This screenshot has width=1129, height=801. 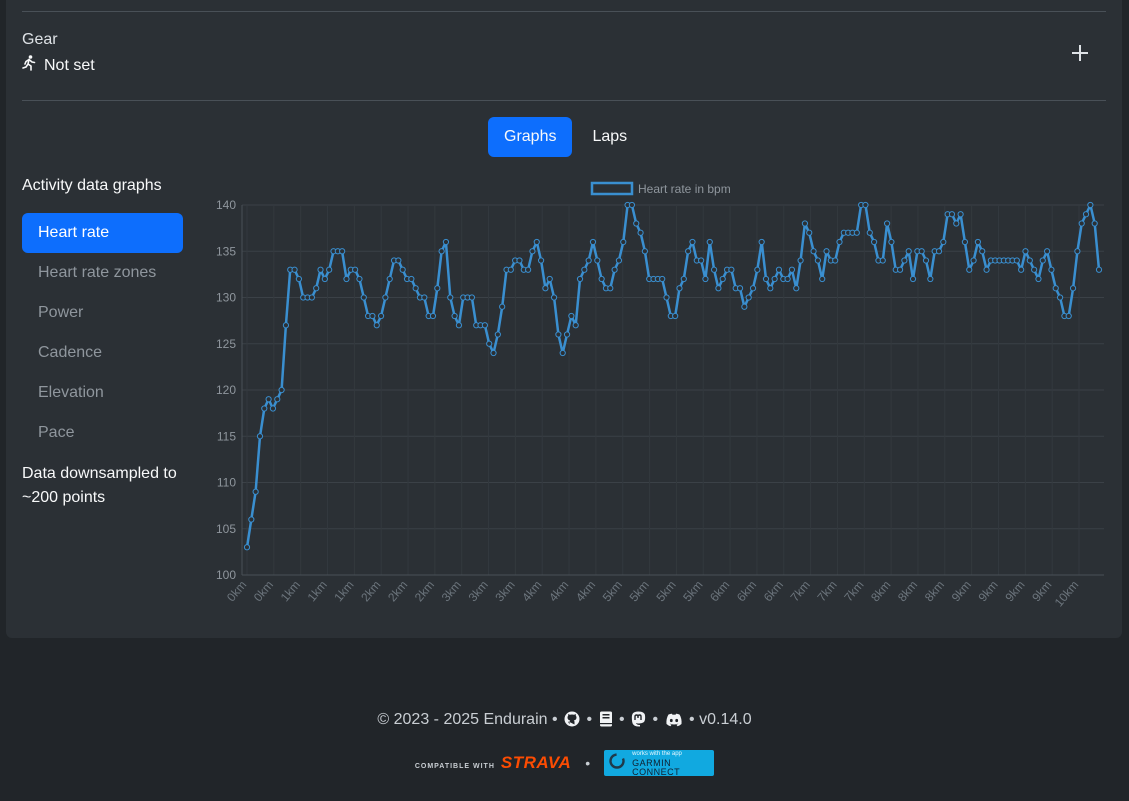 What do you see at coordinates (657, 753) in the screenshot?
I see `garmin-small-text: works with the app` at bounding box center [657, 753].